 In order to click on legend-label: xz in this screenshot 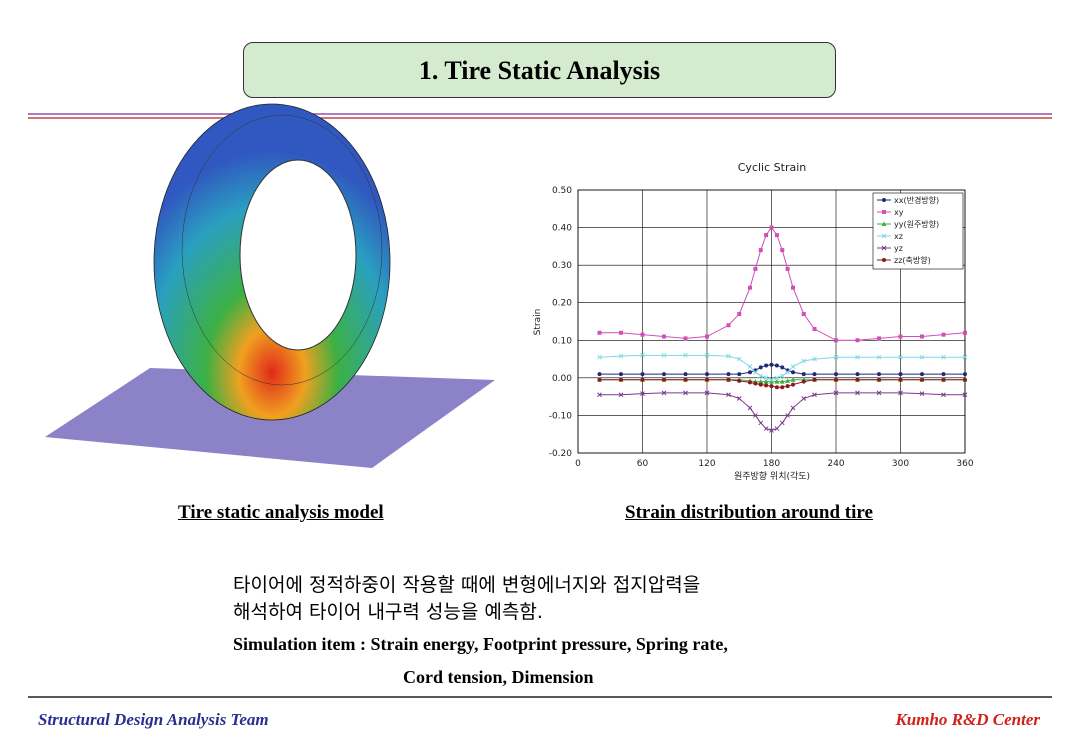, I will do `click(898, 236)`.